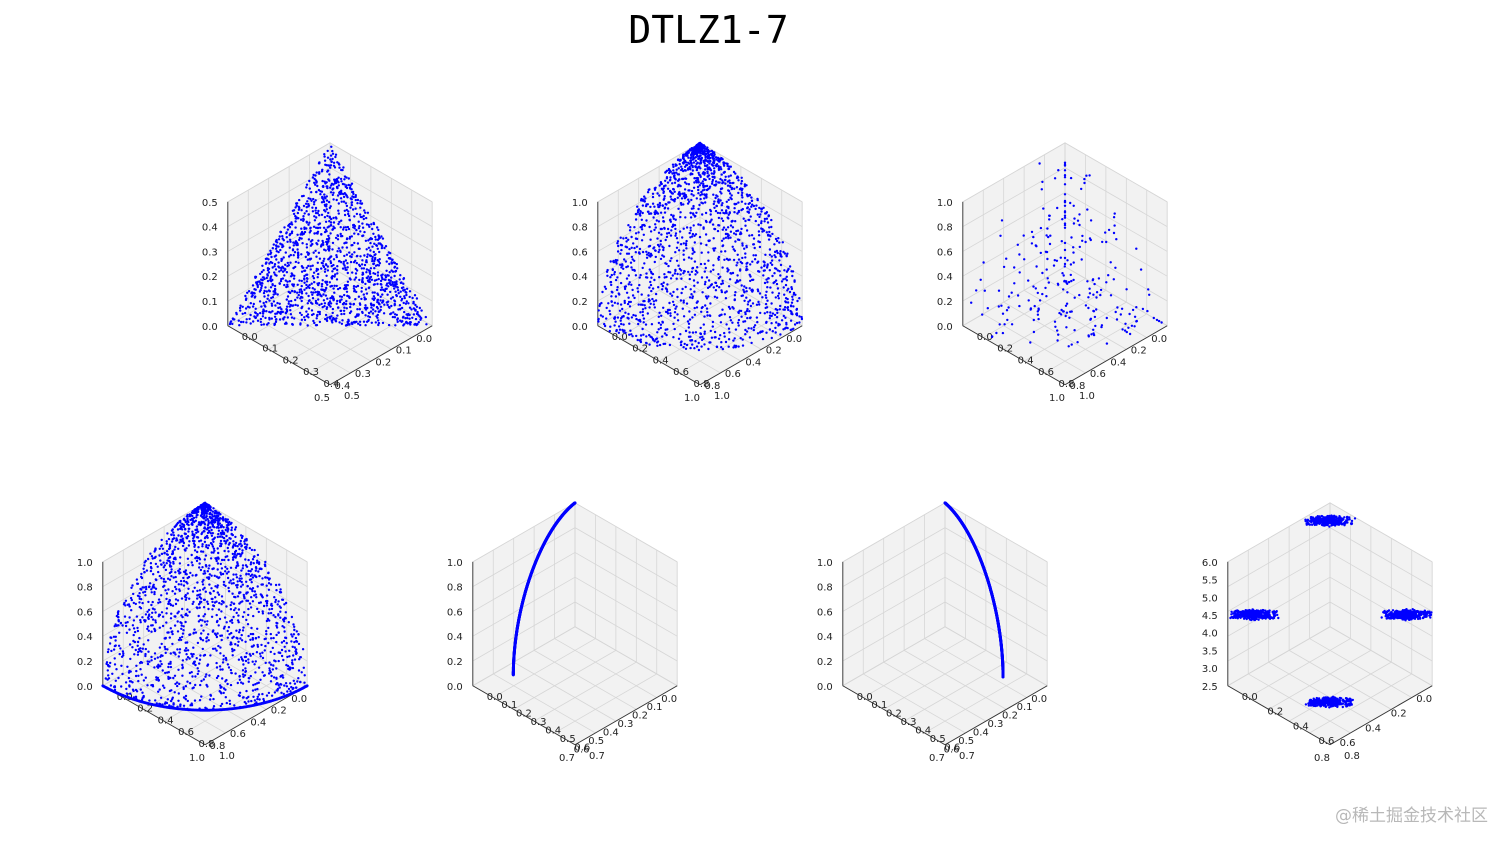  What do you see at coordinates (227, 756) in the screenshot?
I see `y-tick-label: 1.0` at bounding box center [227, 756].